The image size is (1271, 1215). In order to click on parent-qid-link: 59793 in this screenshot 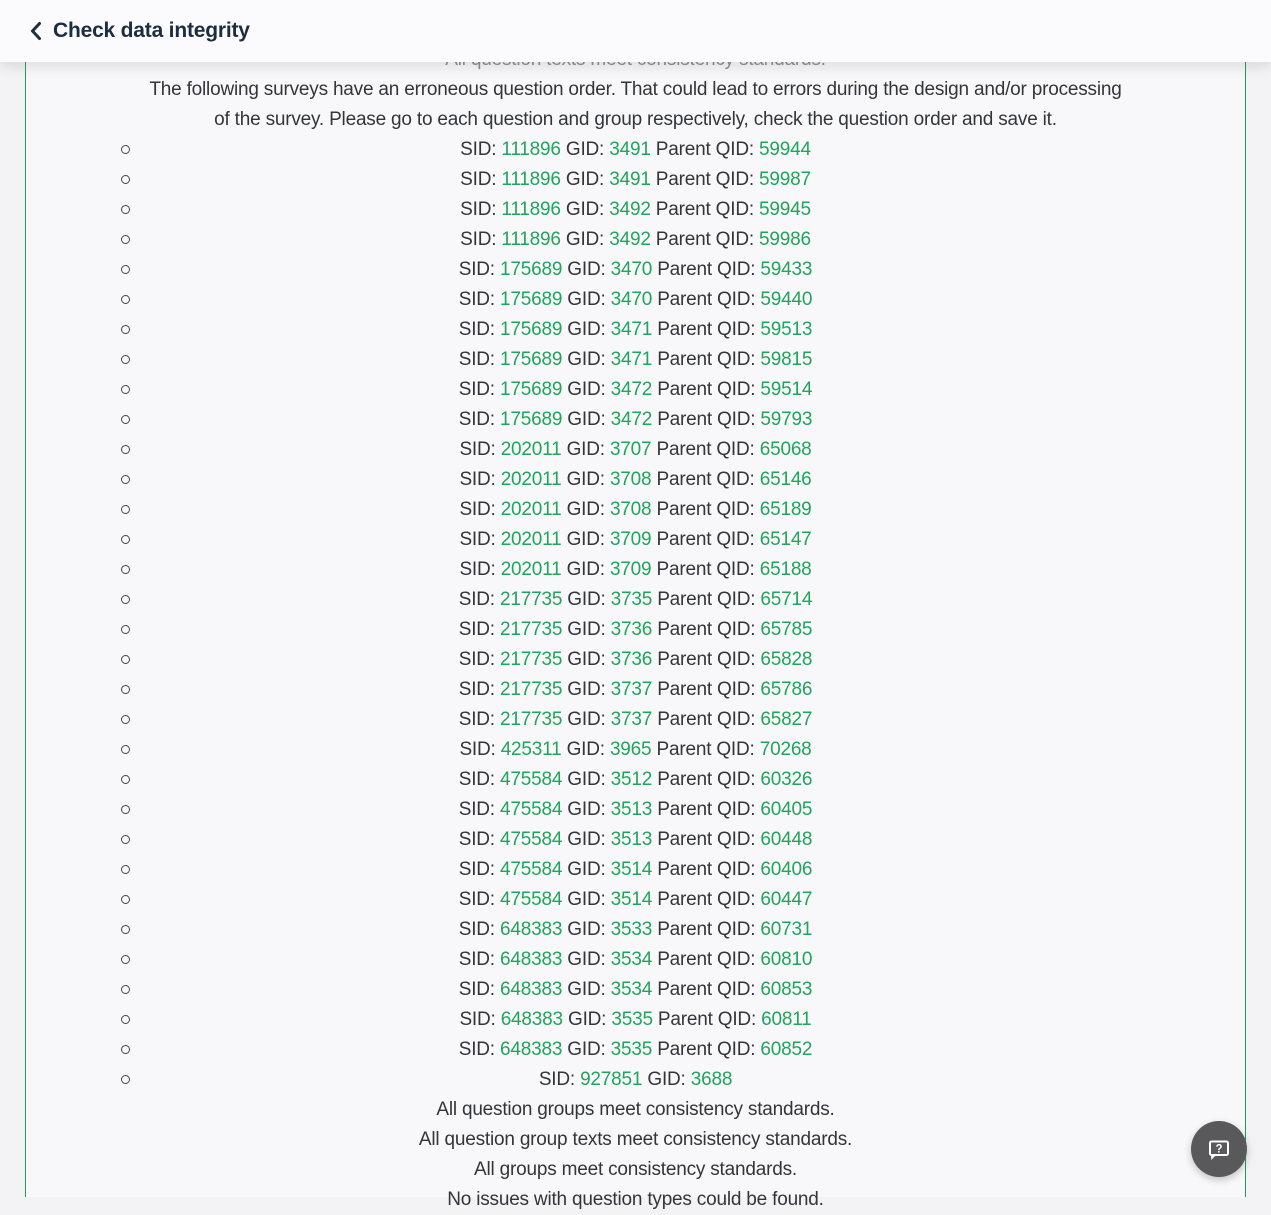, I will do `click(786, 419)`.